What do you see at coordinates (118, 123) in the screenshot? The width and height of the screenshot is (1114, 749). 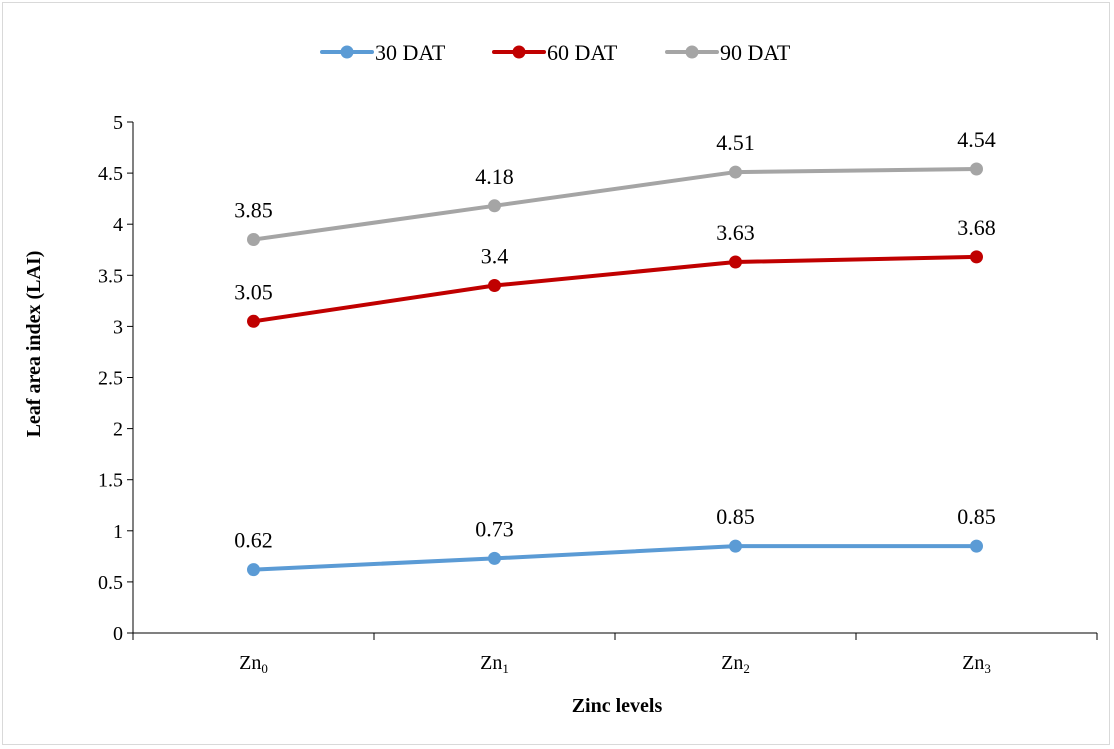 I see `y-tick-label: 5` at bounding box center [118, 123].